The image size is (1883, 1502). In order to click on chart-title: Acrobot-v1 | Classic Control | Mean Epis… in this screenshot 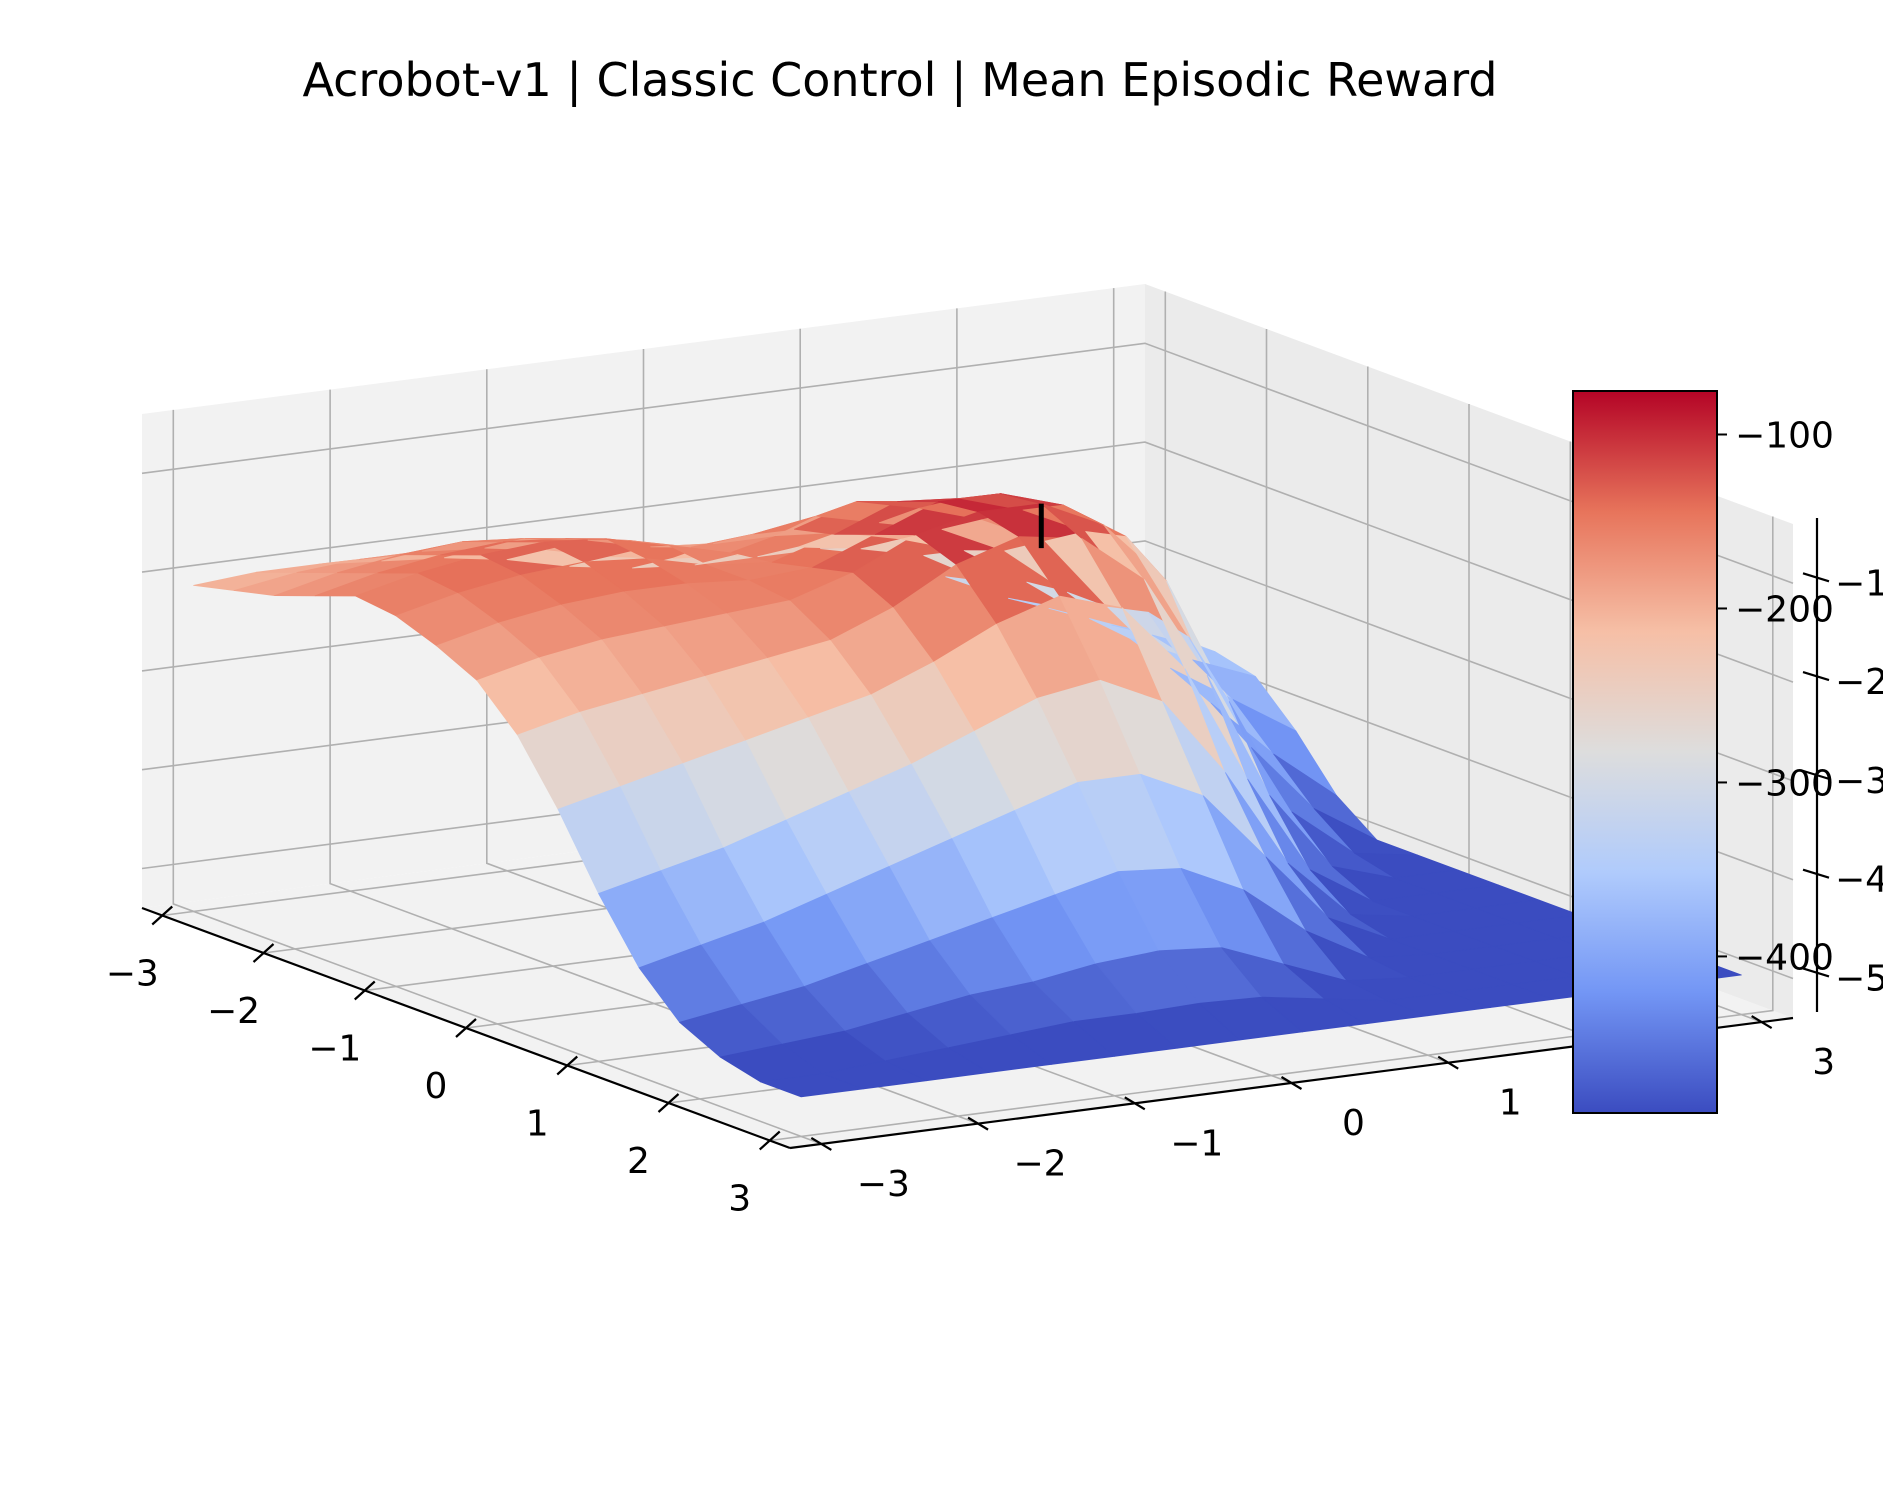, I will do `click(899, 80)`.